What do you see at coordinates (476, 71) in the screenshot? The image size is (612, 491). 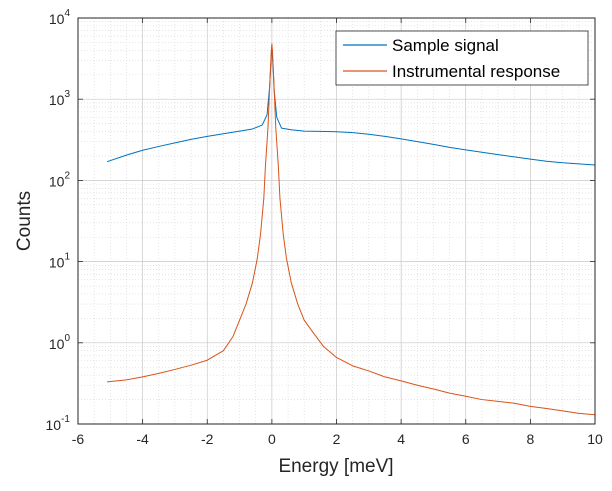 I see `legend-label-instrumental-response: Instrumental response` at bounding box center [476, 71].